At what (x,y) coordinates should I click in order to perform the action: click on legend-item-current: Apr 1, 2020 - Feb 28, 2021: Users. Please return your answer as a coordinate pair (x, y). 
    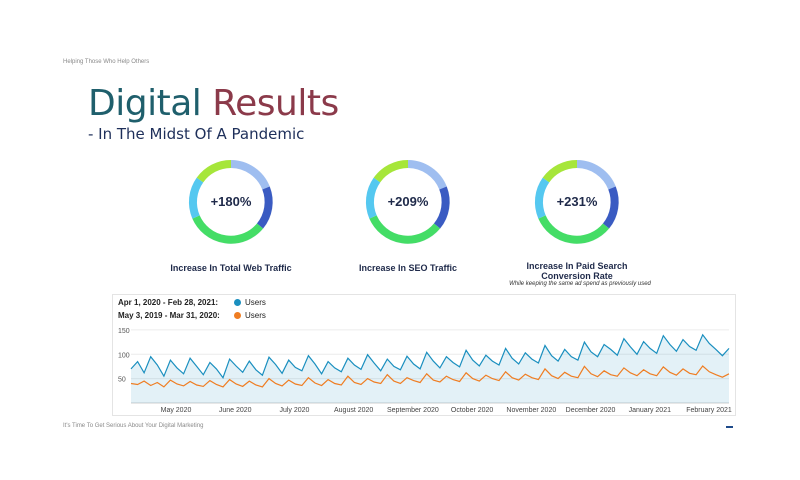
    Looking at the image, I should click on (192, 303).